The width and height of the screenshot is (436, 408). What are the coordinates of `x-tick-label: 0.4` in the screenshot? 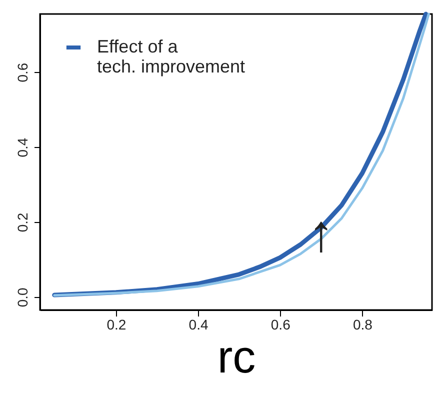 It's located at (198, 324).